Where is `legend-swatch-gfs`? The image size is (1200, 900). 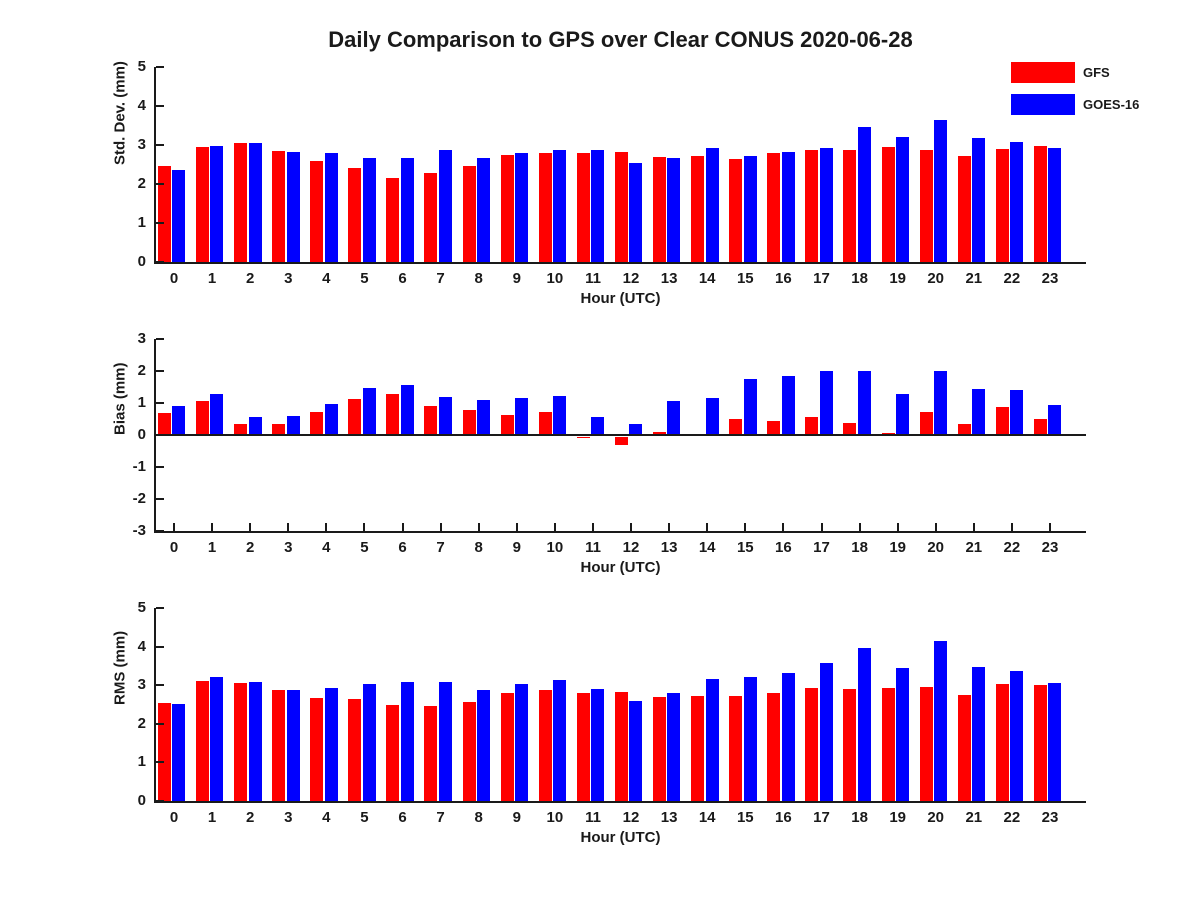 legend-swatch-gfs is located at coordinates (1043, 72).